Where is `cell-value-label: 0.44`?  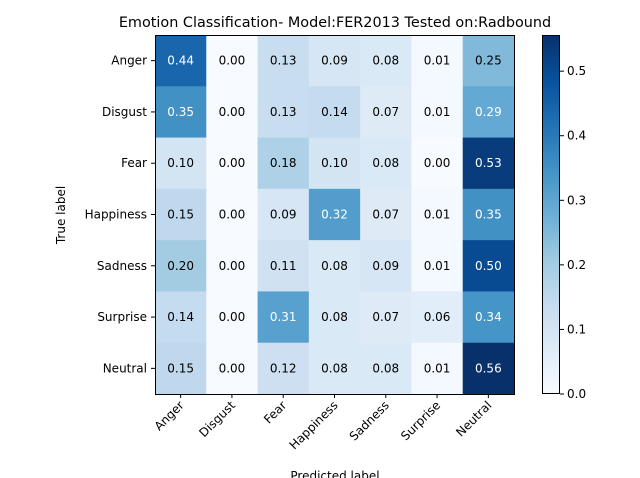 cell-value-label: 0.44 is located at coordinates (180, 61).